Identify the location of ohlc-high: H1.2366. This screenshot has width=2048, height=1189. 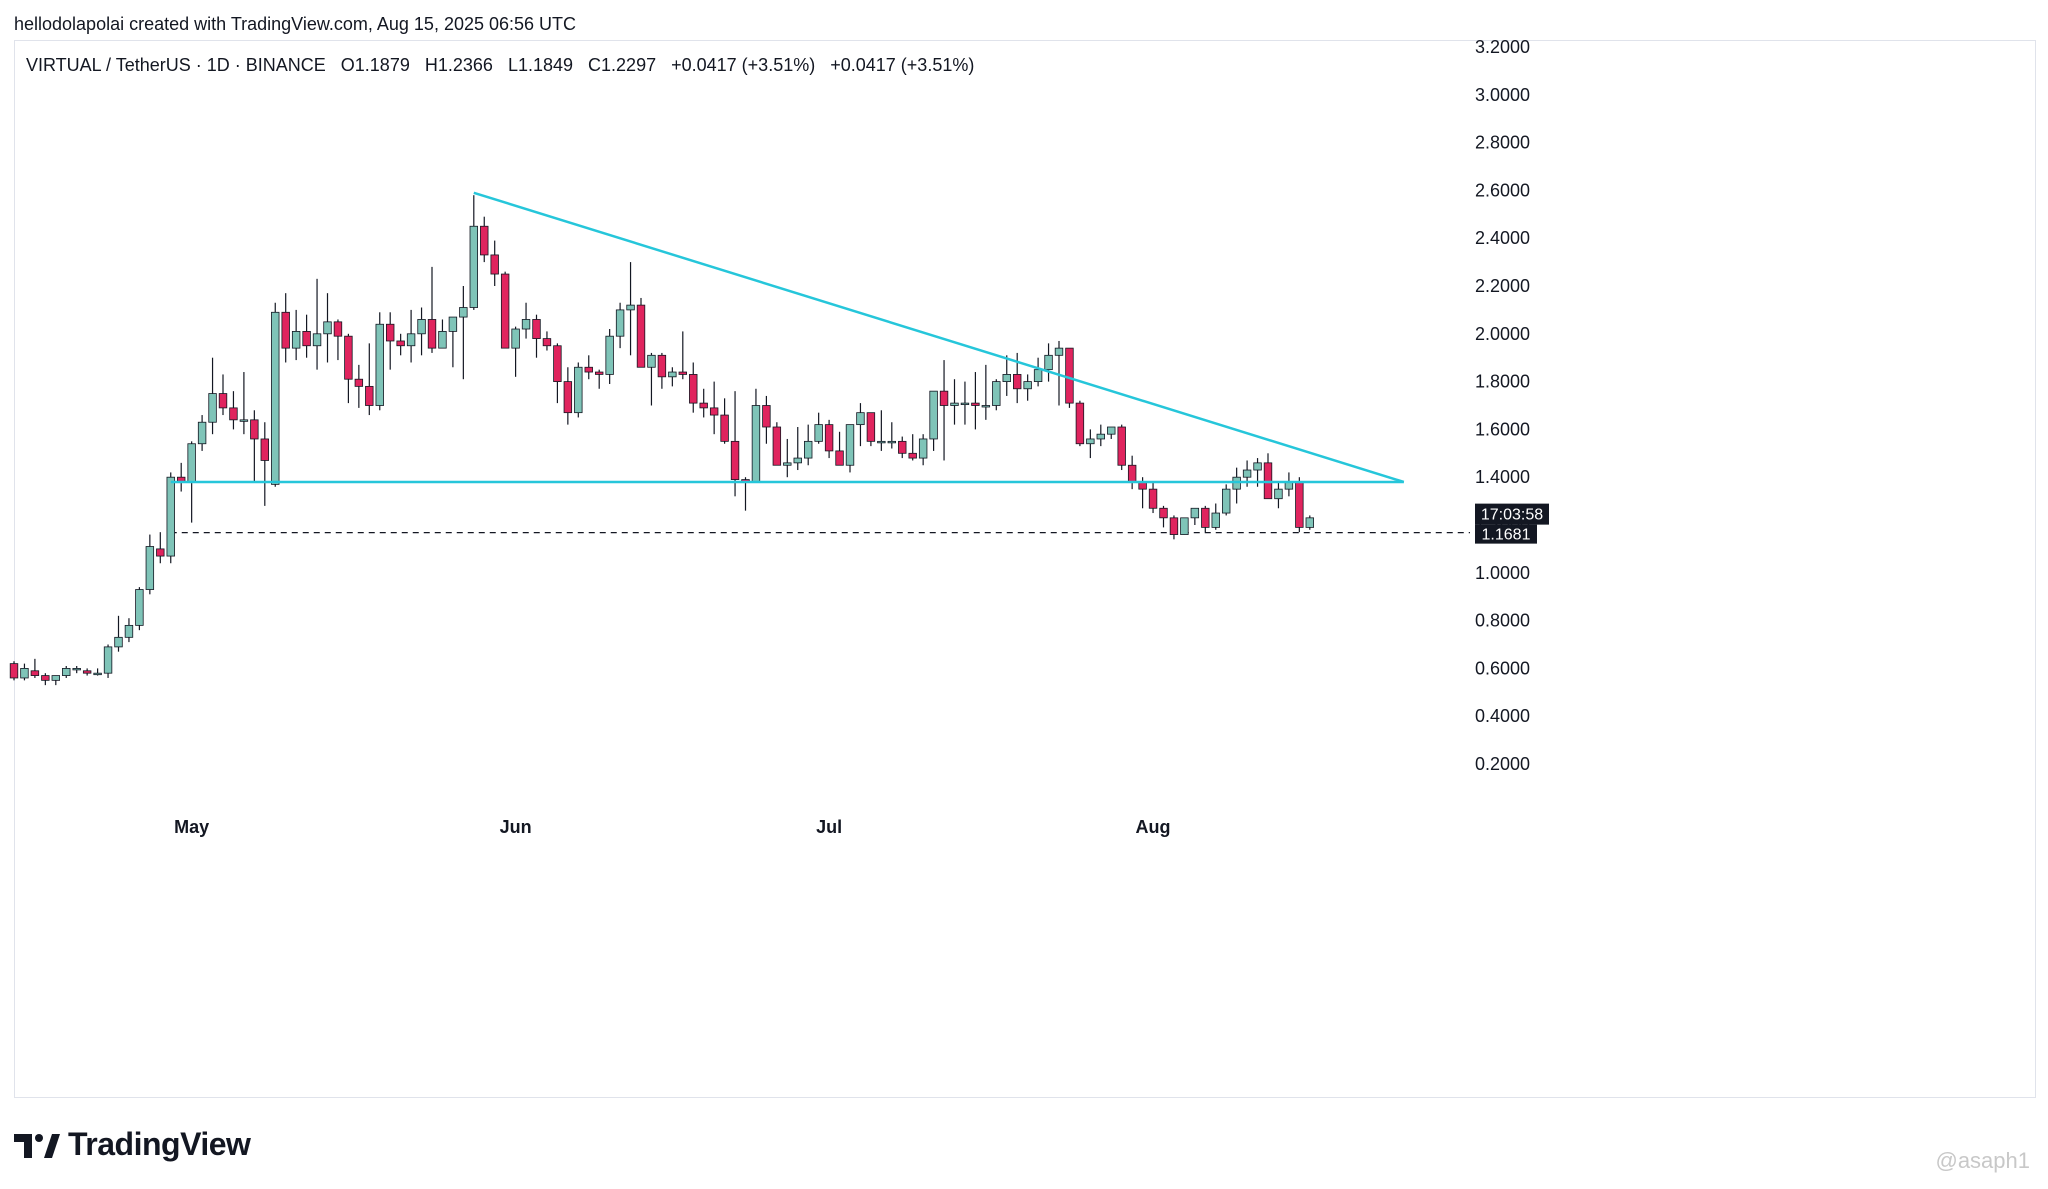
(458, 65).